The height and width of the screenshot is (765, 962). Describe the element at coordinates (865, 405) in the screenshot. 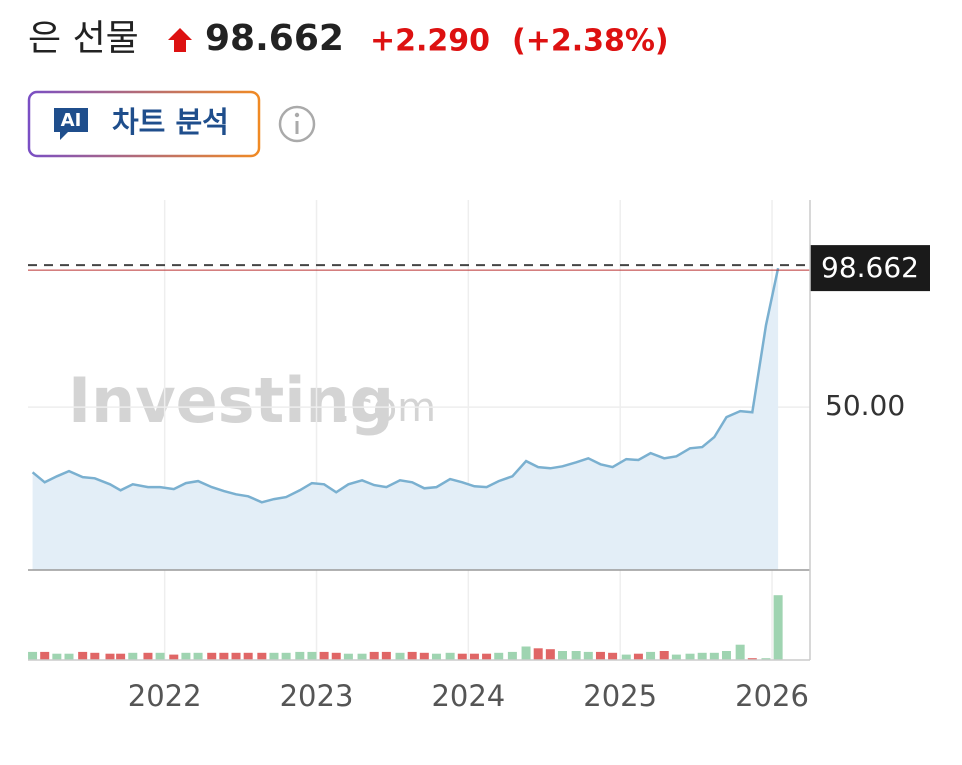

I see `y-tick-label: 50.00` at that location.